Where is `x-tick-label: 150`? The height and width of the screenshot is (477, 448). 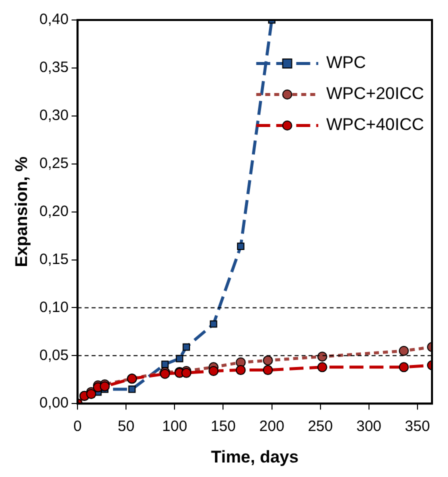
x-tick-label: 150 is located at coordinates (223, 427).